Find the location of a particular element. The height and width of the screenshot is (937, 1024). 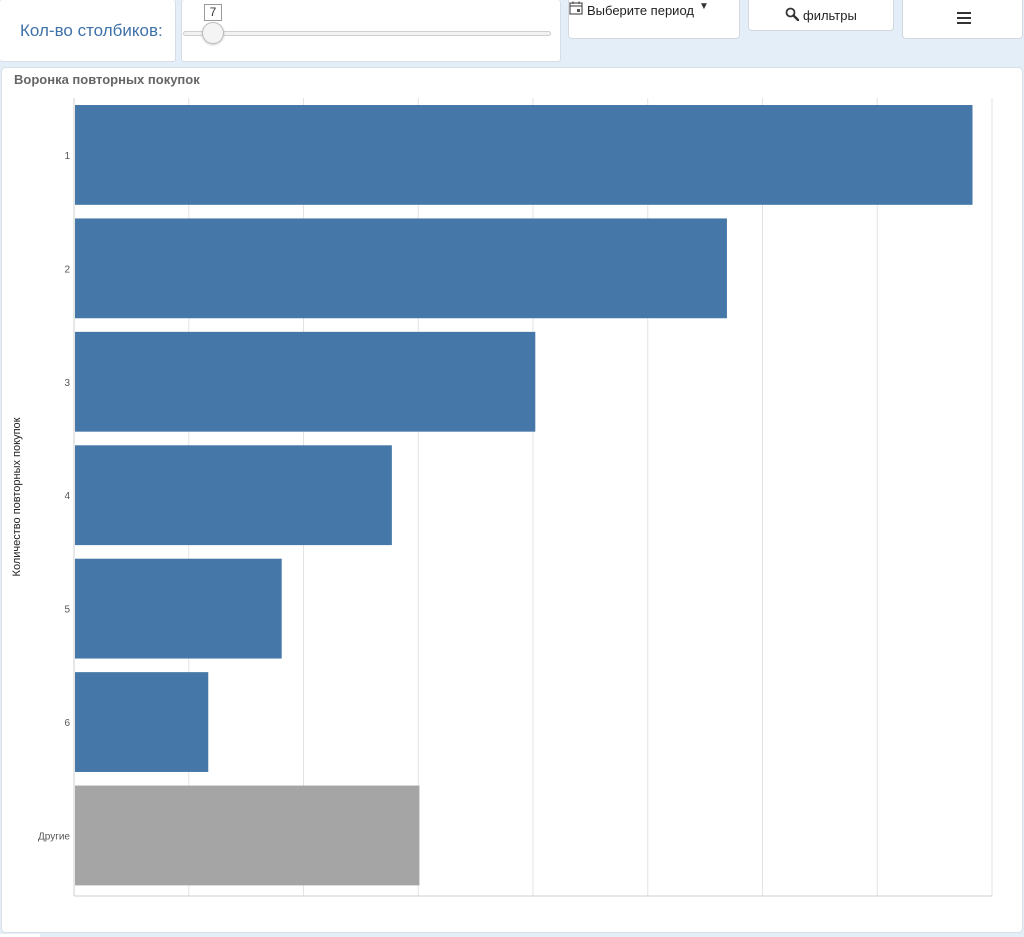

bottom-scroll-indicator is located at coordinates (20, 935).